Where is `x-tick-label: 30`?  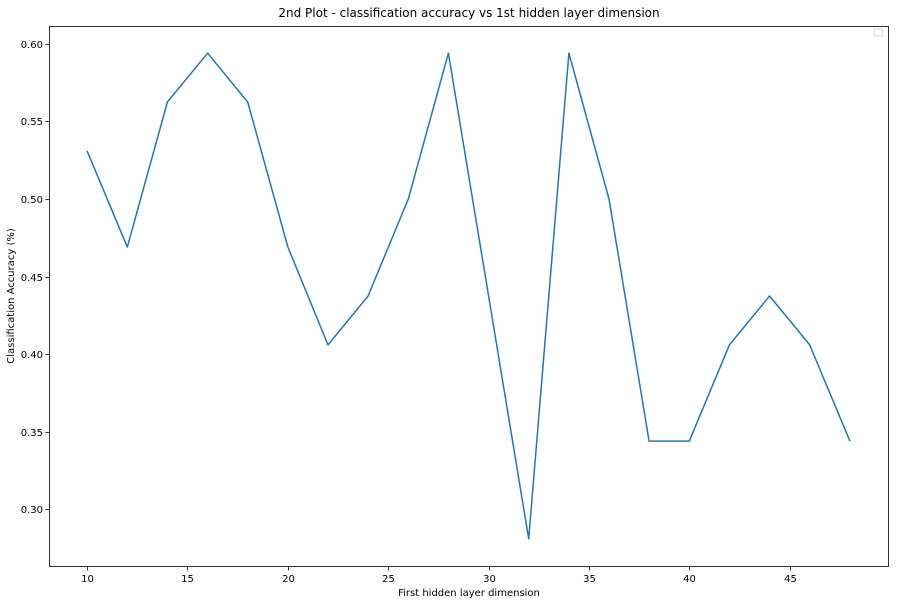
x-tick-label: 30 is located at coordinates (489, 579).